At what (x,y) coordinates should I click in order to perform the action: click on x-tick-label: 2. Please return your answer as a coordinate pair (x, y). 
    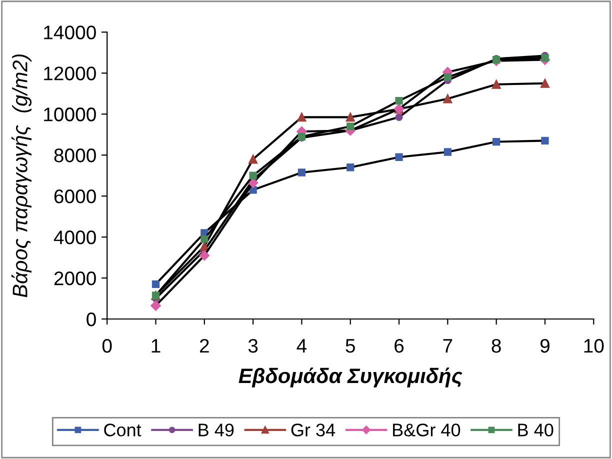
    Looking at the image, I should click on (204, 345).